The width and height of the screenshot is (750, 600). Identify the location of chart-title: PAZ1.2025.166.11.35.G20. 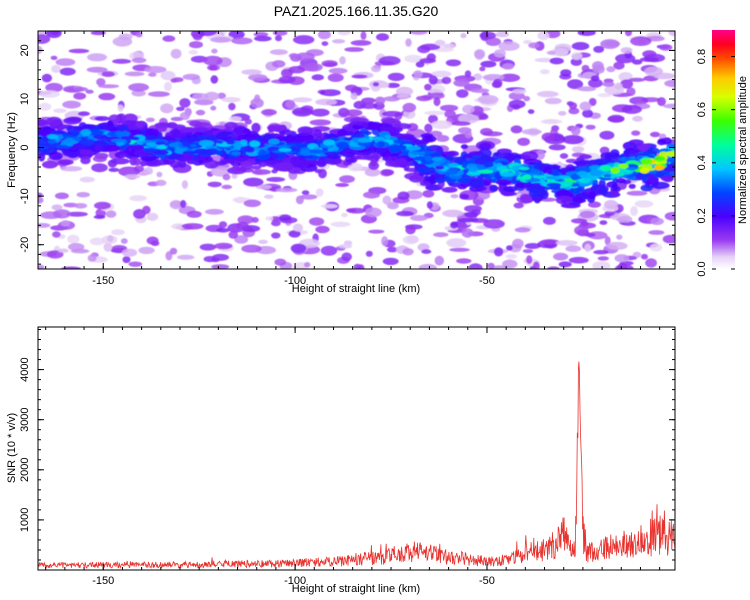
(356, 11).